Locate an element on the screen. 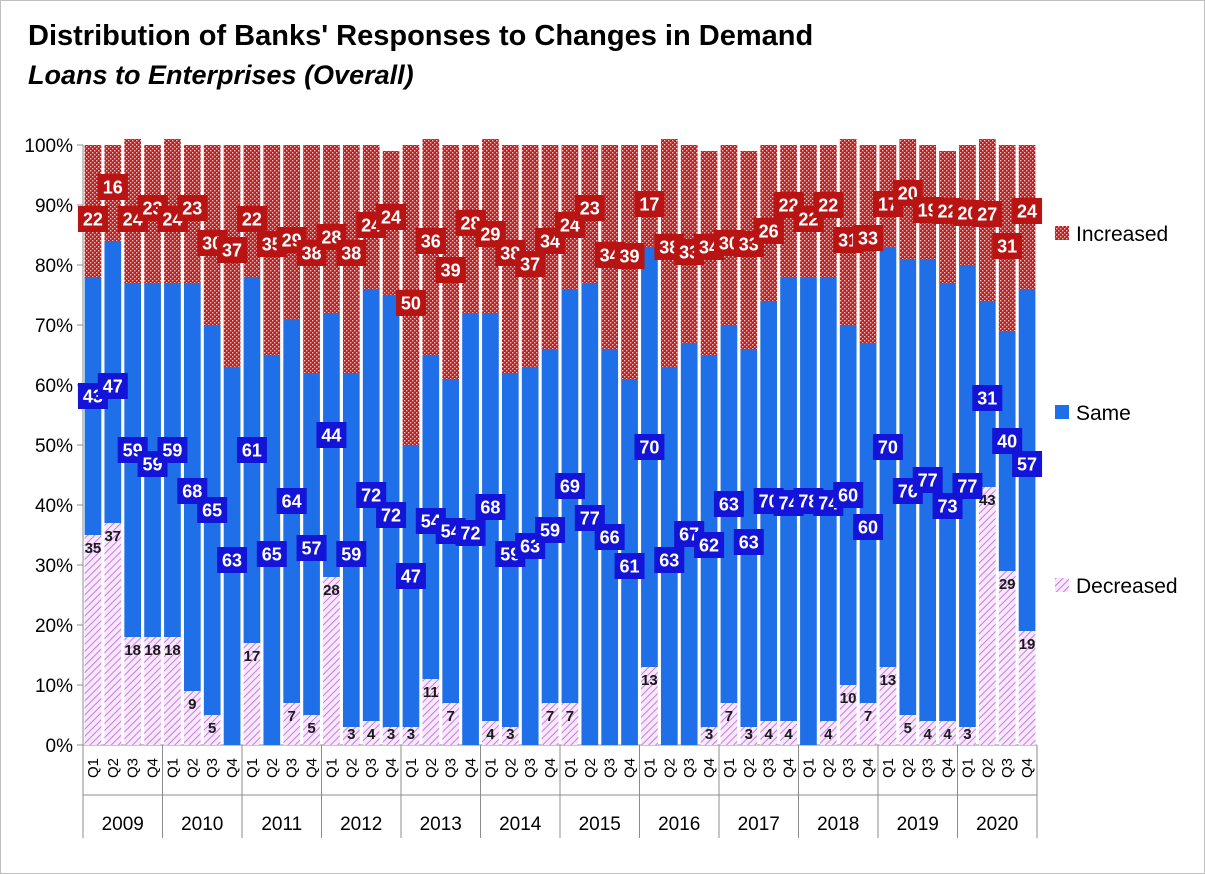 The height and width of the screenshot is (874, 1205). year-label: 2020 is located at coordinates (997, 824).